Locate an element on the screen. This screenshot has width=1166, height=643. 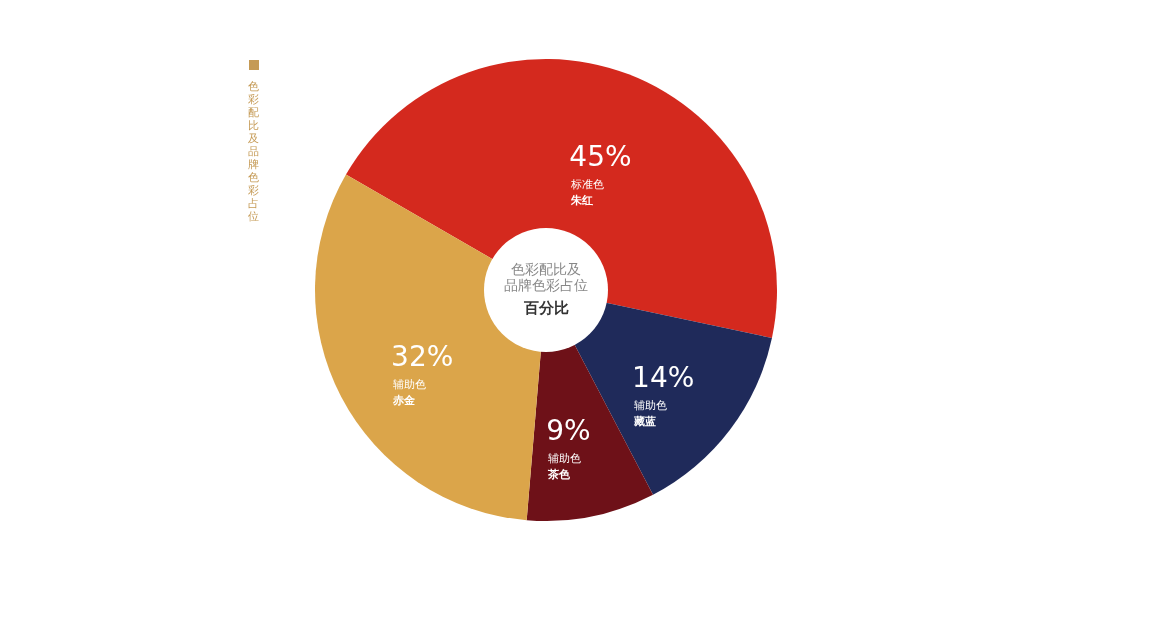
slice-label: 朱红 is located at coordinates (582, 201).